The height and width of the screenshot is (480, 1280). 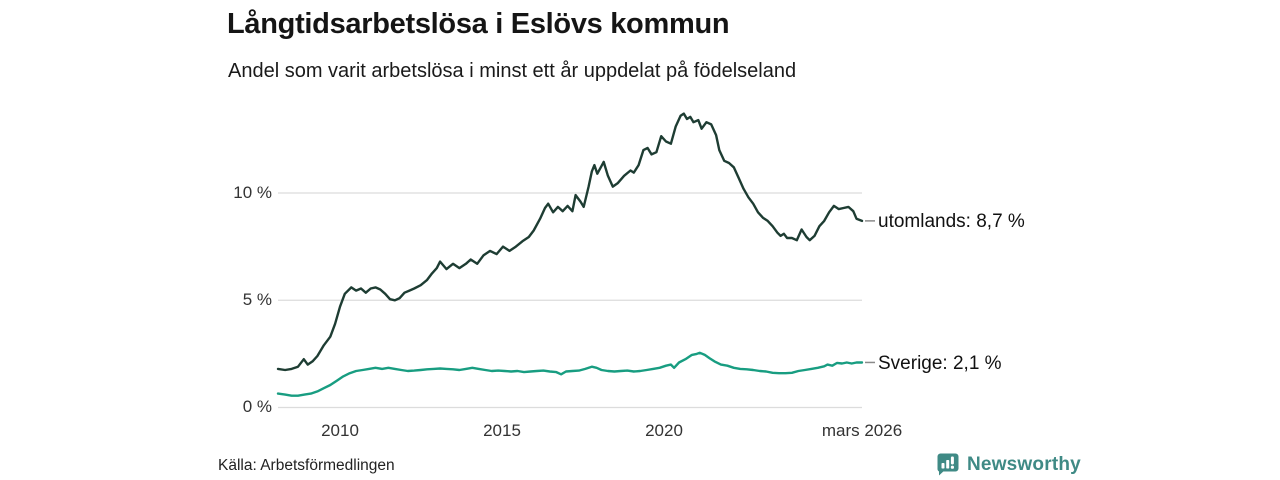 What do you see at coordinates (940, 363) in the screenshot?
I see `series-end-label-sverige: Sverige: 2,1 %` at bounding box center [940, 363].